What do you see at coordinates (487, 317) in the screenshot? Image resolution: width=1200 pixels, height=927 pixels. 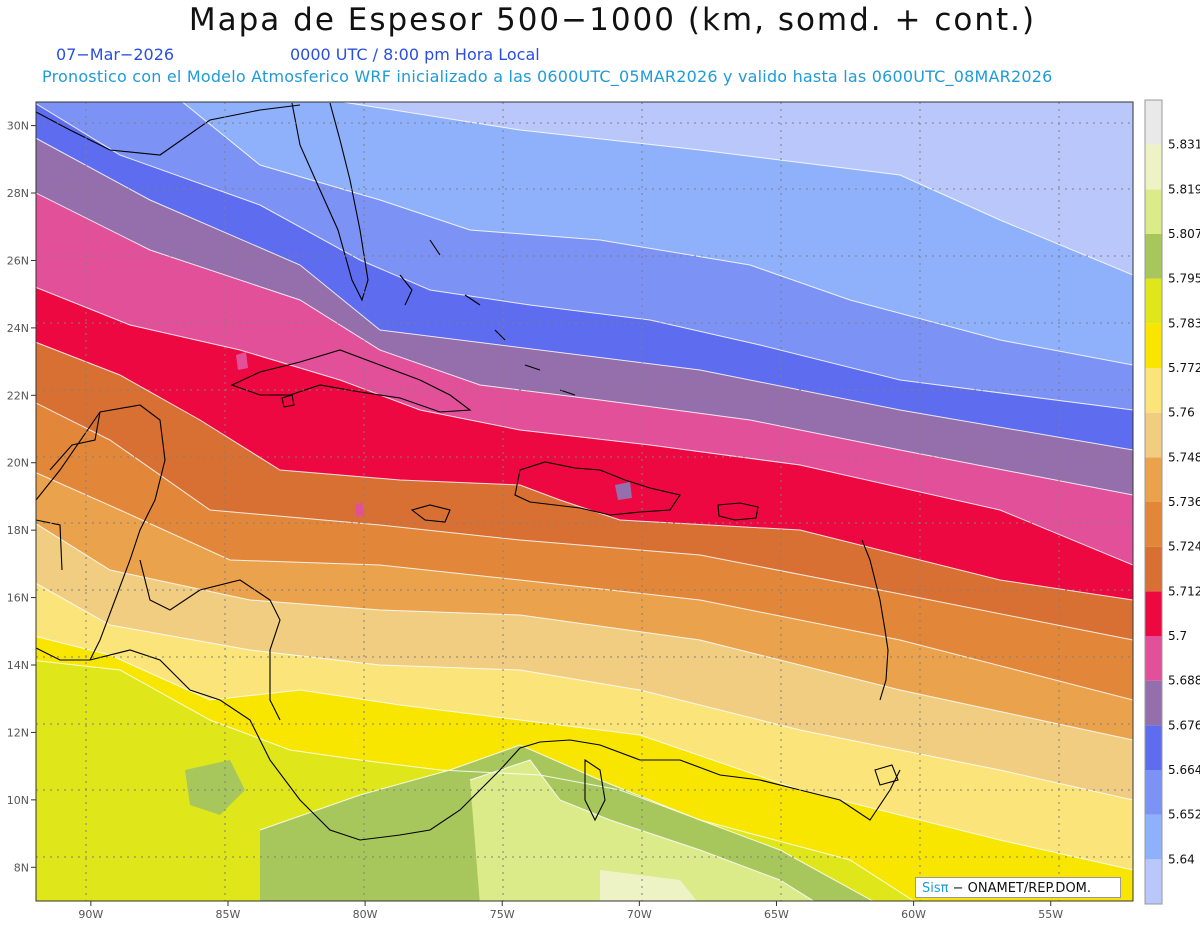 I see `bahamas` at bounding box center [487, 317].